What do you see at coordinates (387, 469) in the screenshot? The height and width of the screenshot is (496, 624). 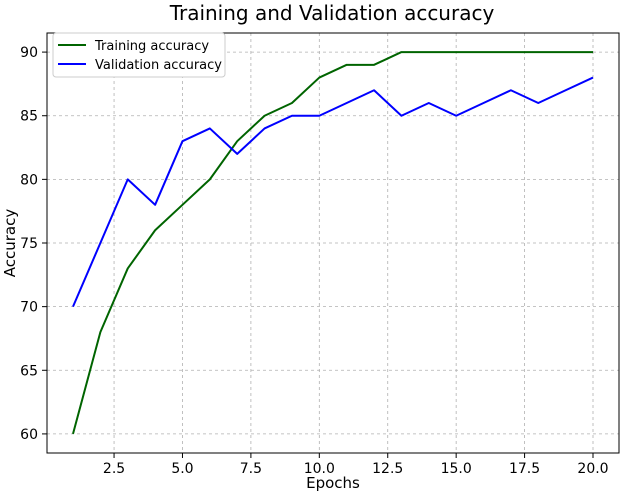 I see `x-tick-label: 12.5` at bounding box center [387, 469].